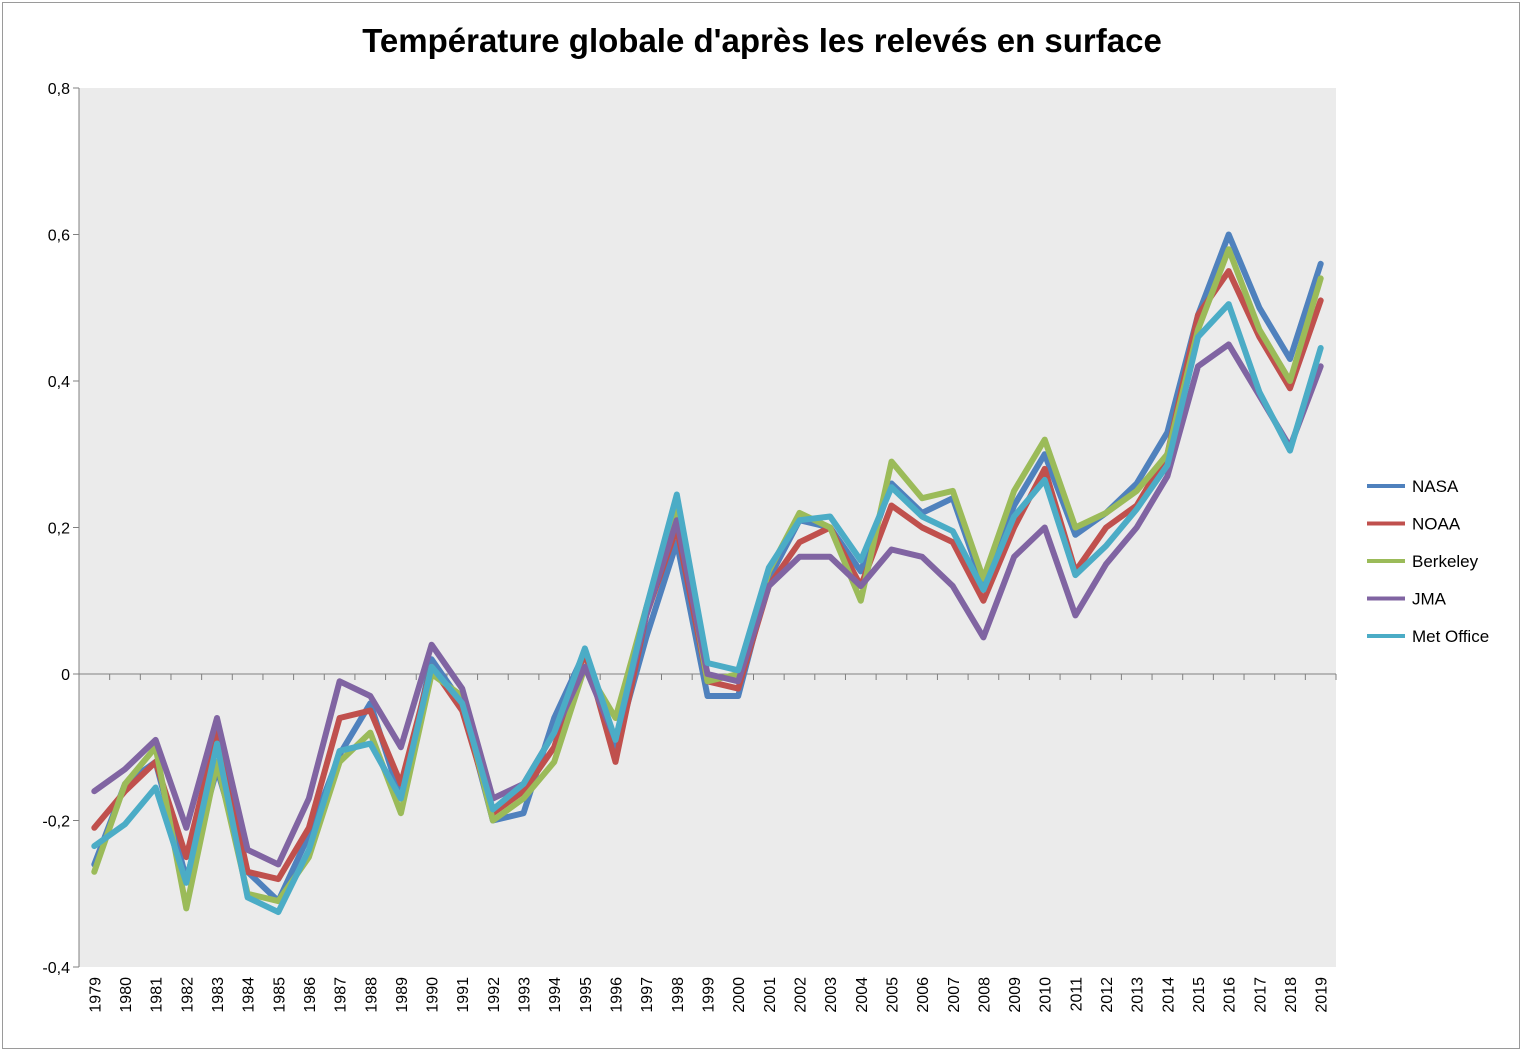  Describe the element at coordinates (1450, 636) in the screenshot. I see `legend-label-met-office: Met Office` at that location.